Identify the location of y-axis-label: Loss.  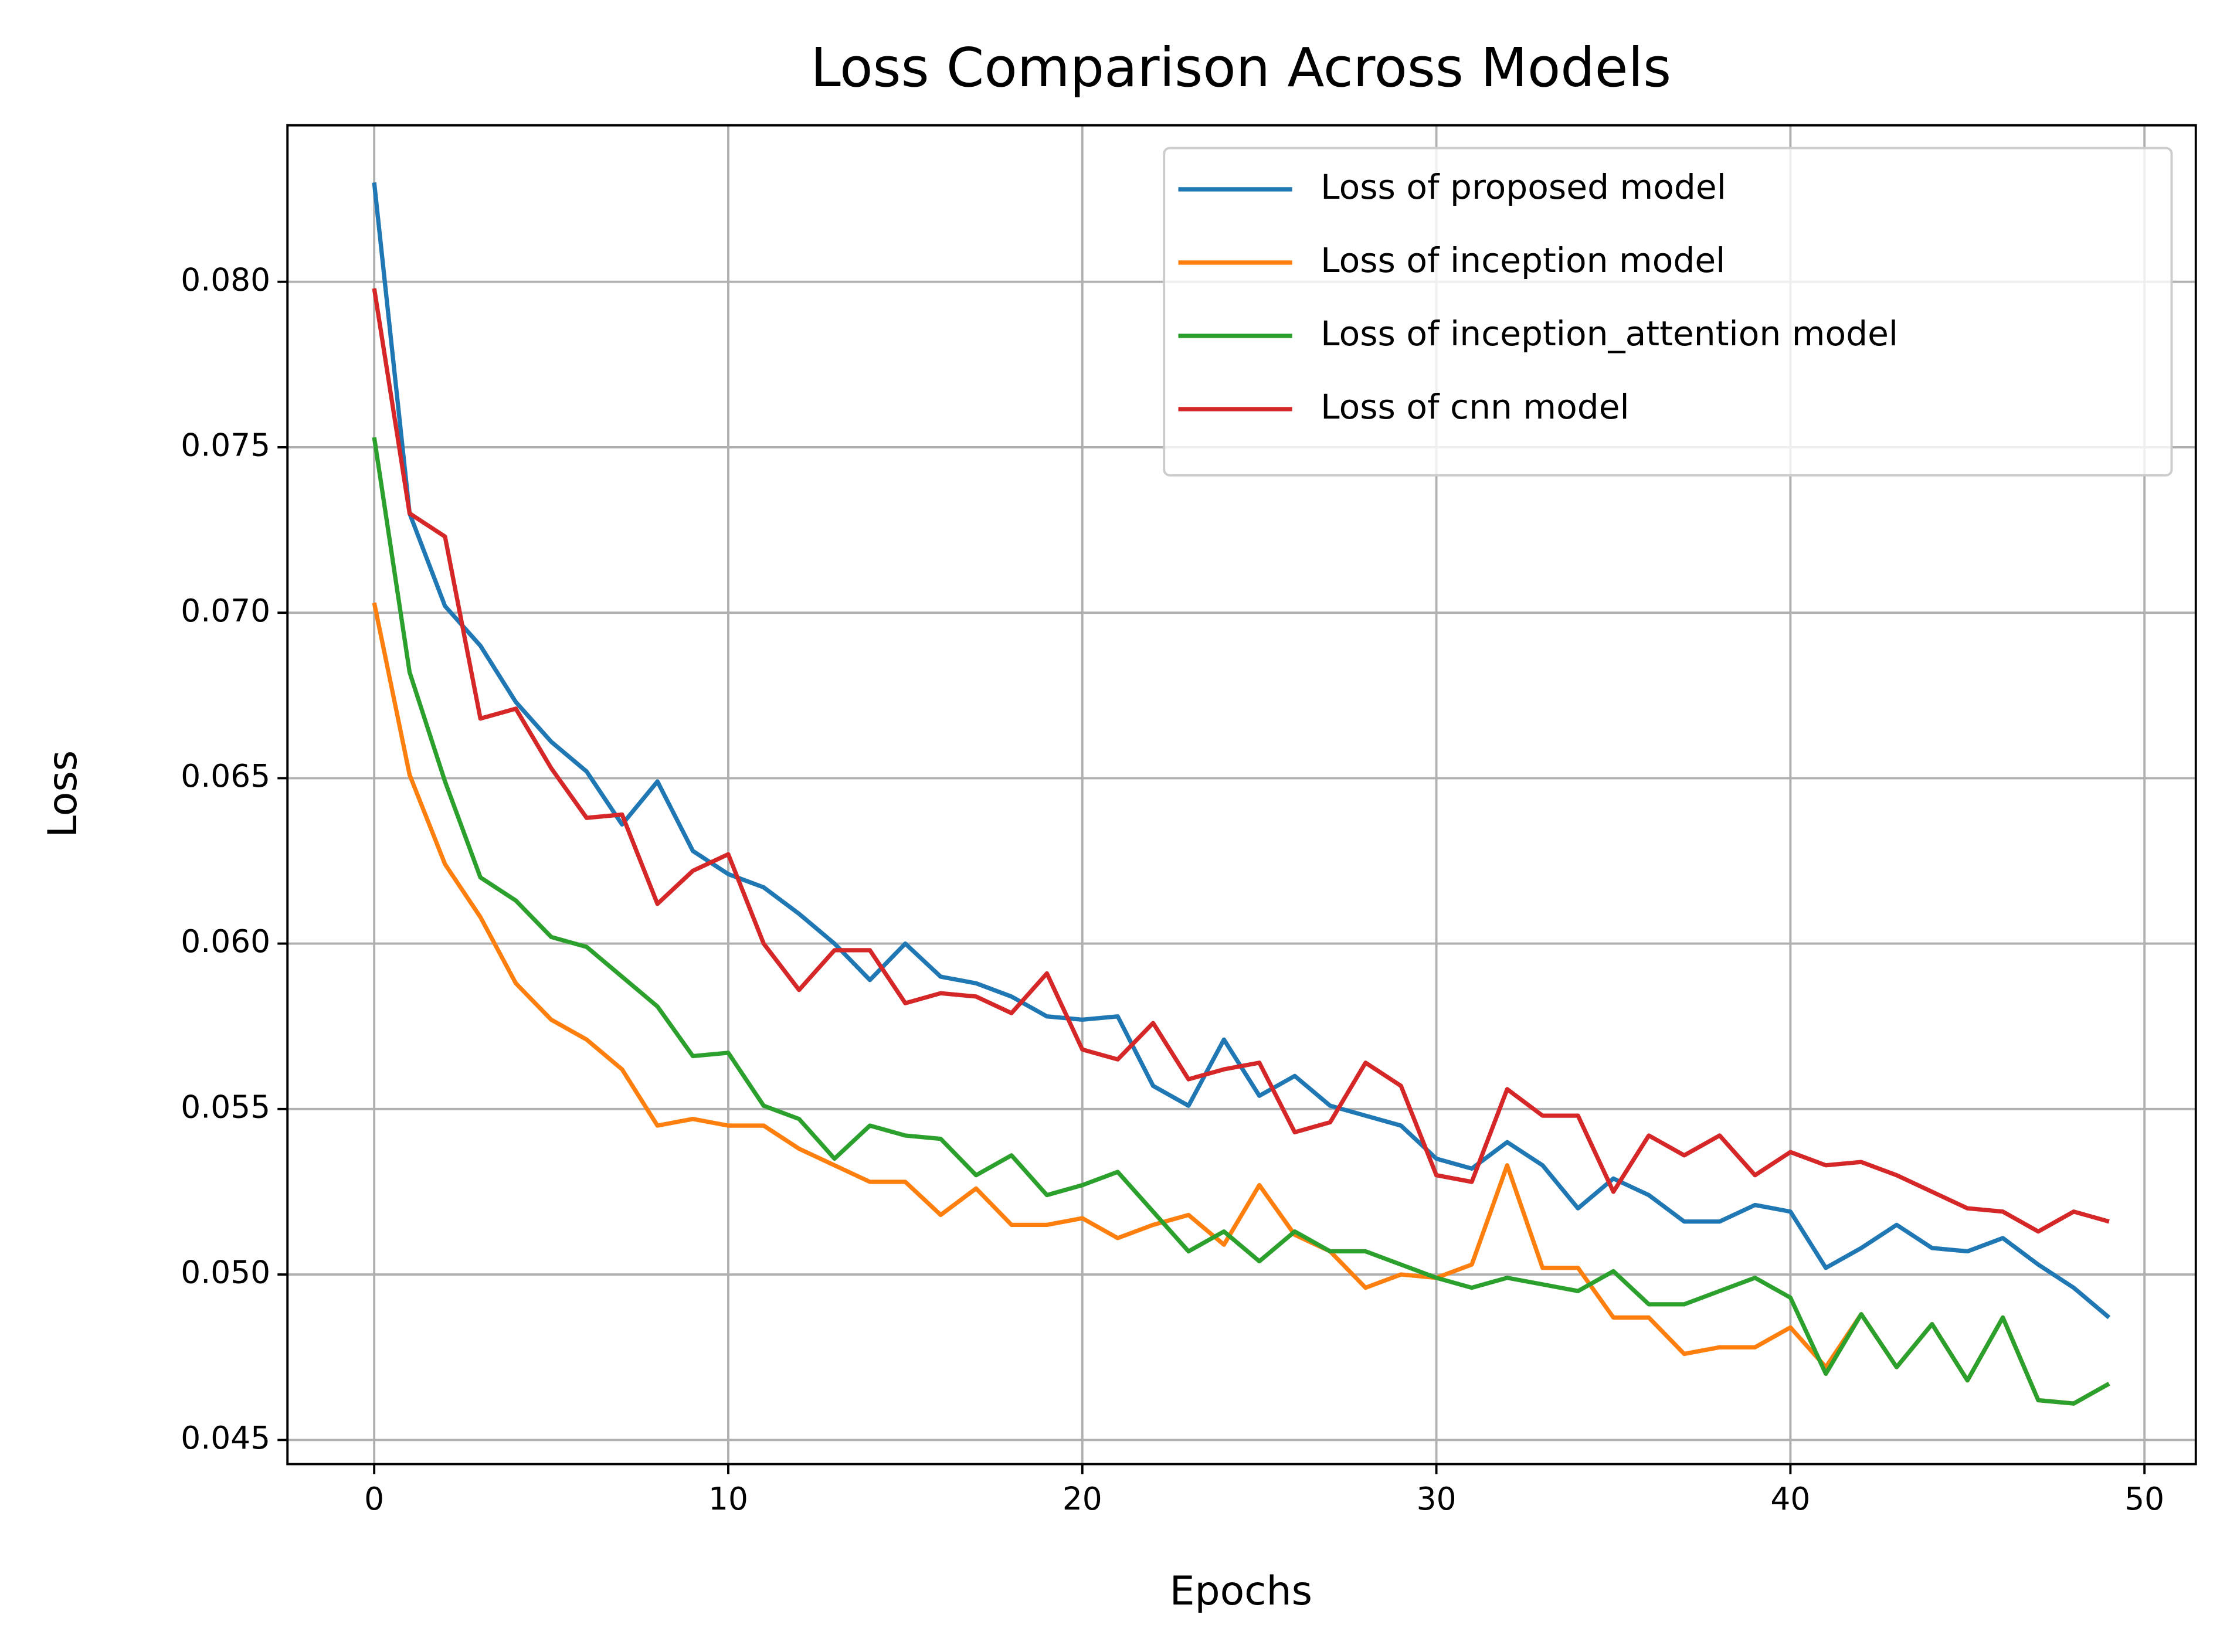
(63, 794).